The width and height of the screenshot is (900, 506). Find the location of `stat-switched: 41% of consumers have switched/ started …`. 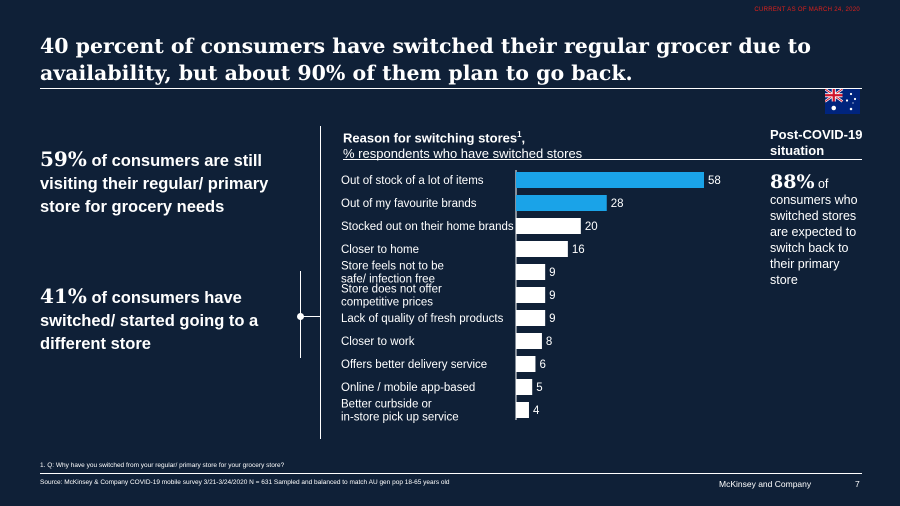

stat-switched: 41% of consumers have switched/ started … is located at coordinates (172, 320).